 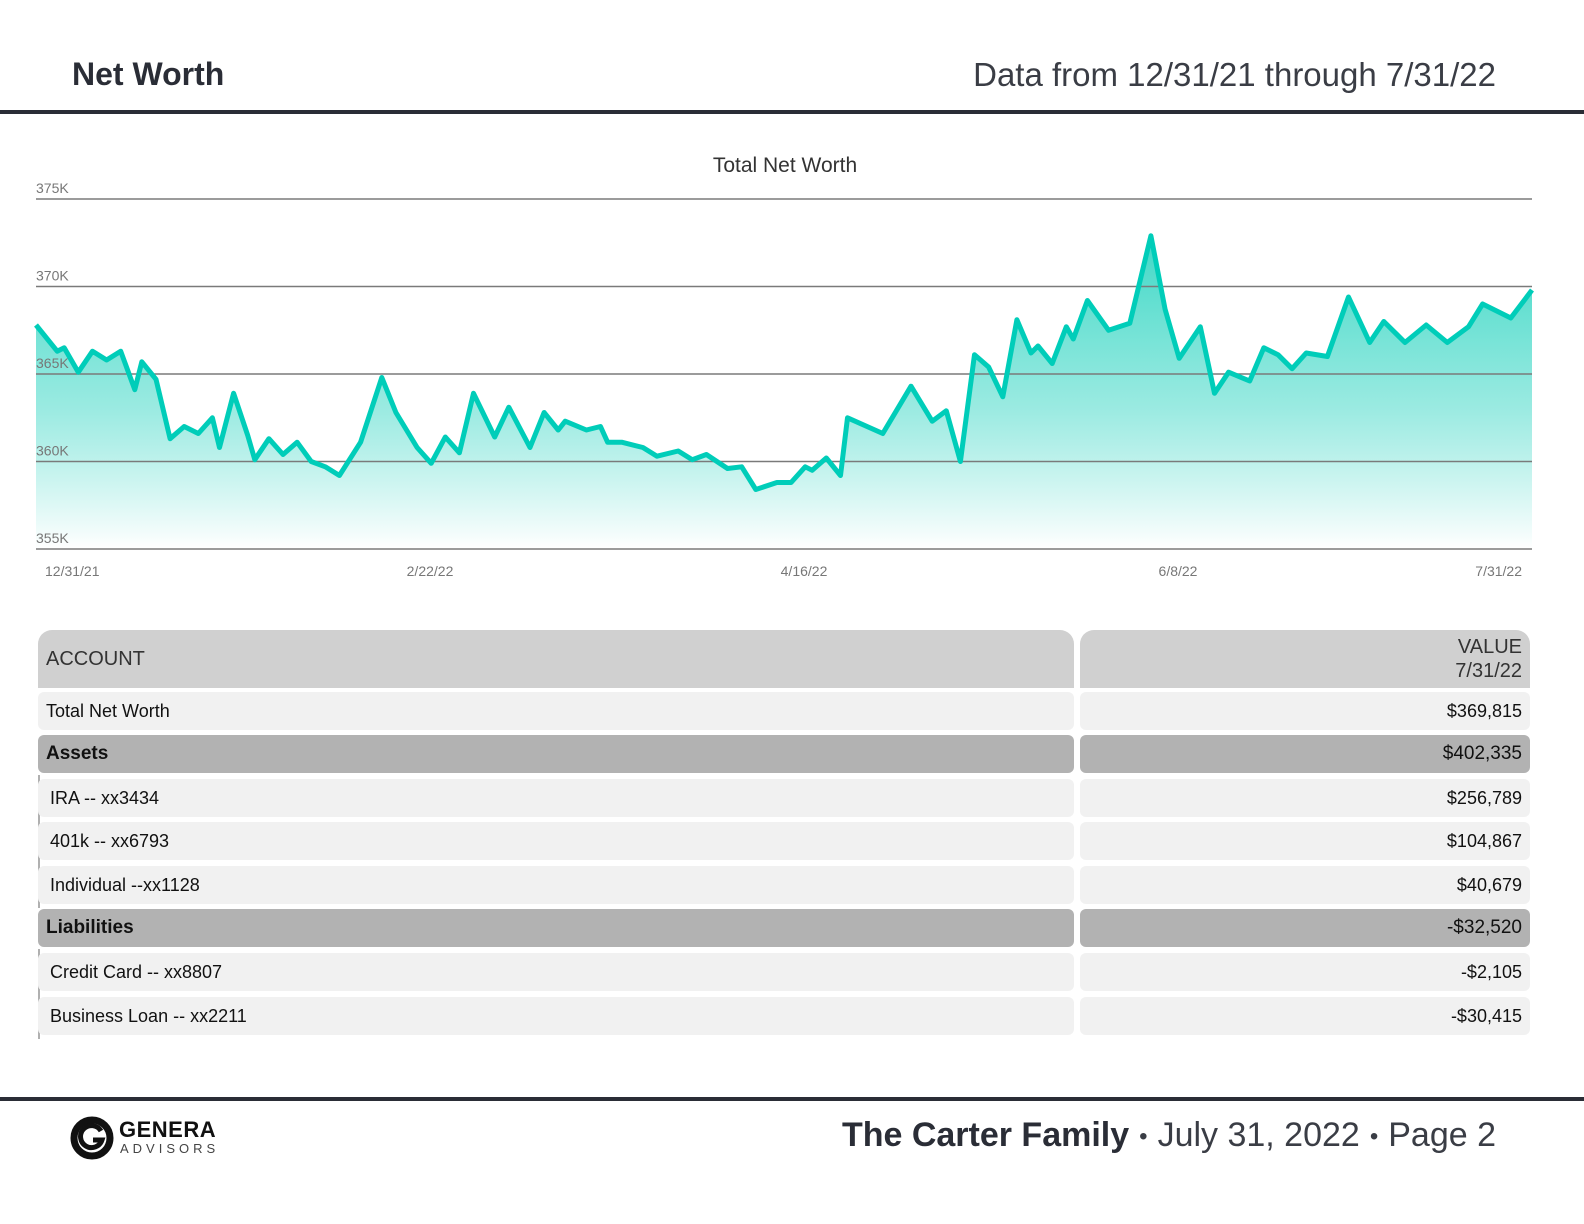 What do you see at coordinates (1442, 1135) in the screenshot?
I see `page-number: Page 2` at bounding box center [1442, 1135].